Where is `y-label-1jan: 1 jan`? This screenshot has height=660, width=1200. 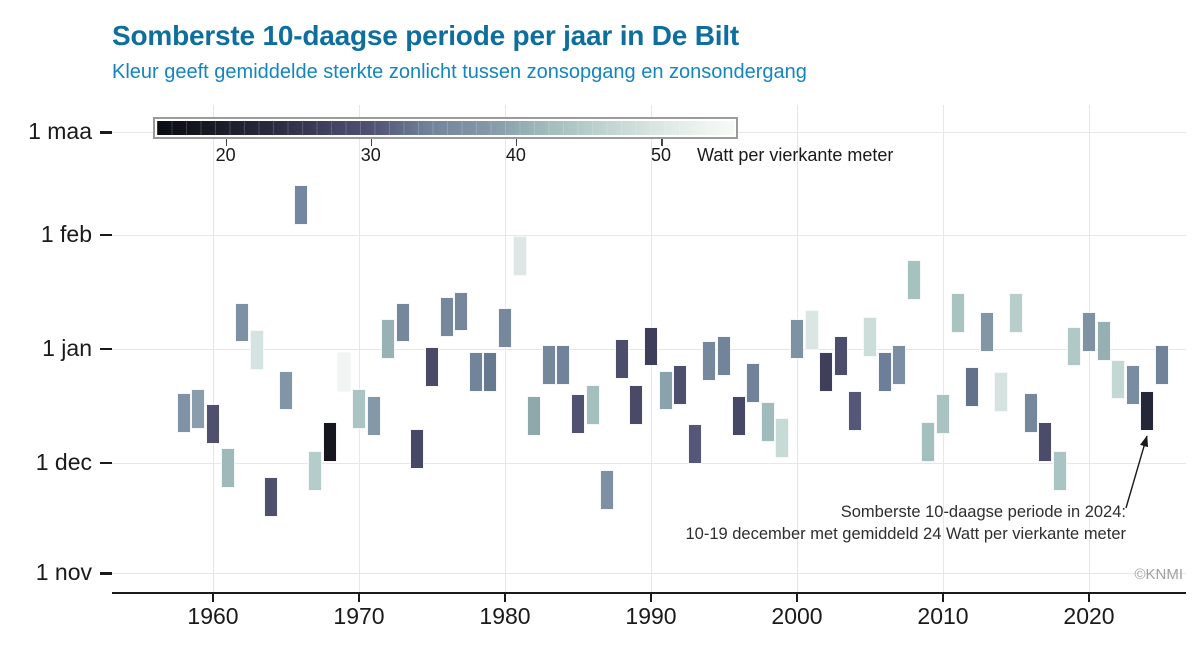
y-label-1jan: 1 jan is located at coordinates (67, 347).